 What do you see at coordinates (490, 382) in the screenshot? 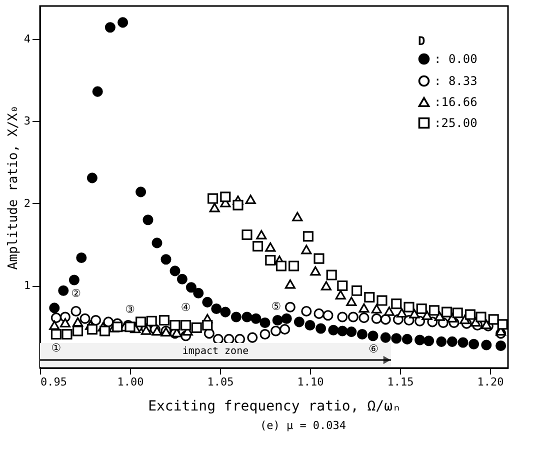
I see `x-tick-label: 1.20` at bounding box center [490, 382].